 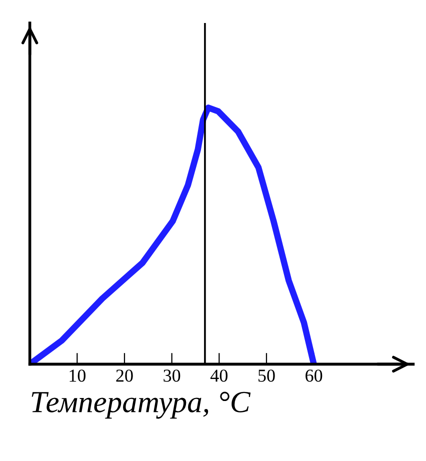 What do you see at coordinates (219, 376) in the screenshot?
I see `x-tick-label: 40` at bounding box center [219, 376].